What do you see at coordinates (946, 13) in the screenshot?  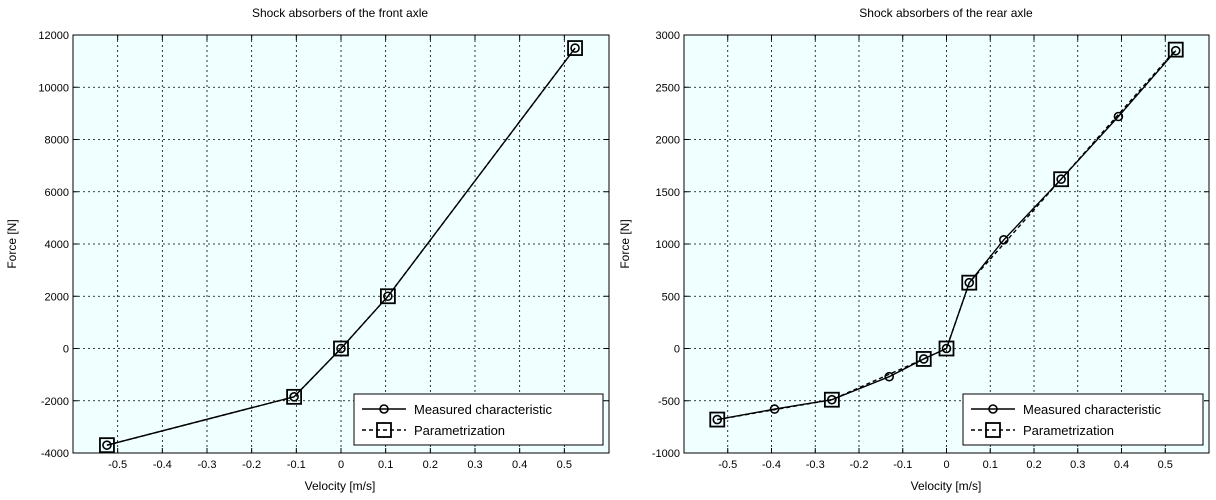 I see `chart-title: Shock absorbers of the rear axle` at bounding box center [946, 13].